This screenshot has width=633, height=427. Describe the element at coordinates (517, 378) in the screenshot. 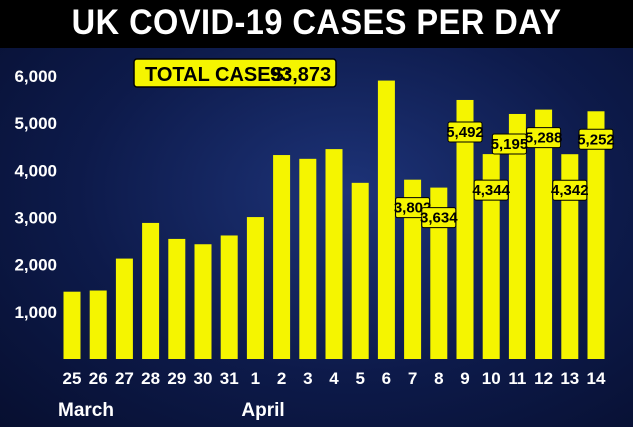

I see `x-tick-label: 11` at that location.